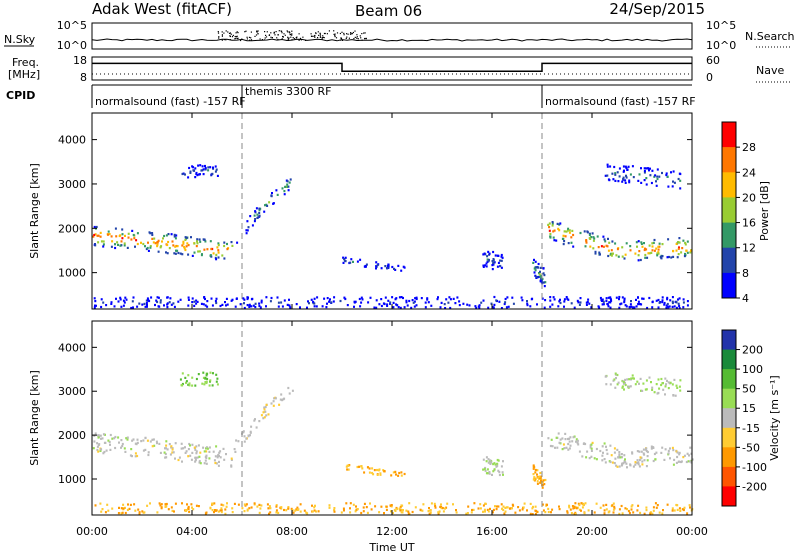 This screenshot has height=554, width=800. What do you see at coordinates (20, 39) in the screenshot?
I see `nsky-label: N.Sky` at bounding box center [20, 39].